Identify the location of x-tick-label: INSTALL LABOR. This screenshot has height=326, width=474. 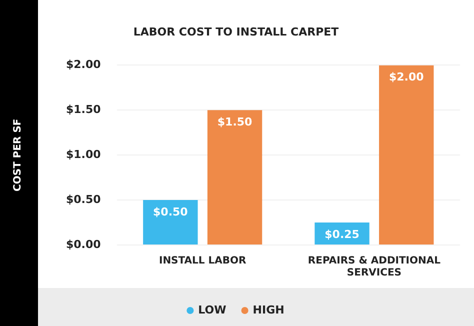
(202, 261).